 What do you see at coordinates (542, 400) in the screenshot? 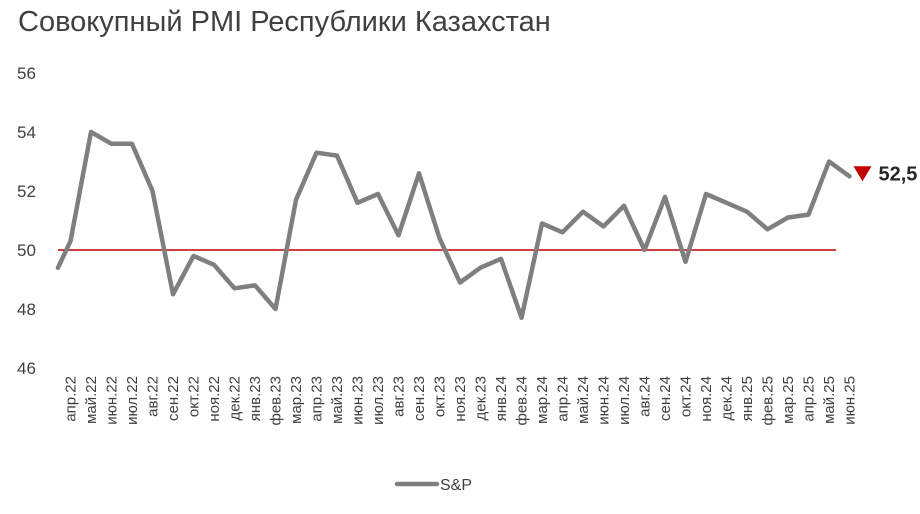
I see `x-tick-label: мар.24` at bounding box center [542, 400].